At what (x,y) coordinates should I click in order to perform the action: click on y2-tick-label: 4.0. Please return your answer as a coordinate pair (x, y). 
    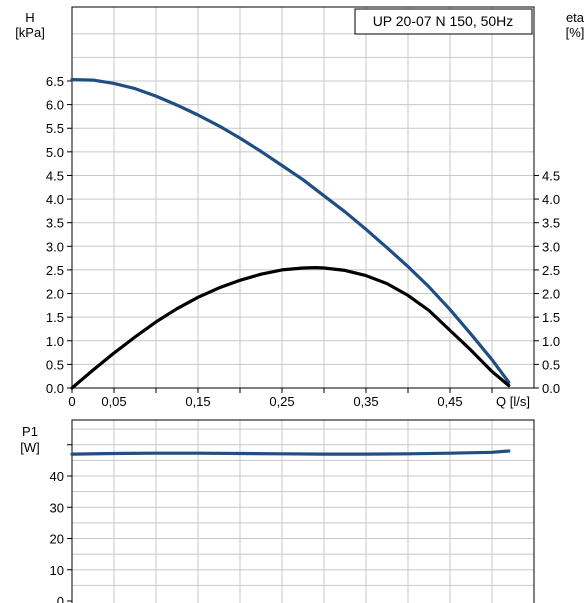
    Looking at the image, I should click on (551, 199).